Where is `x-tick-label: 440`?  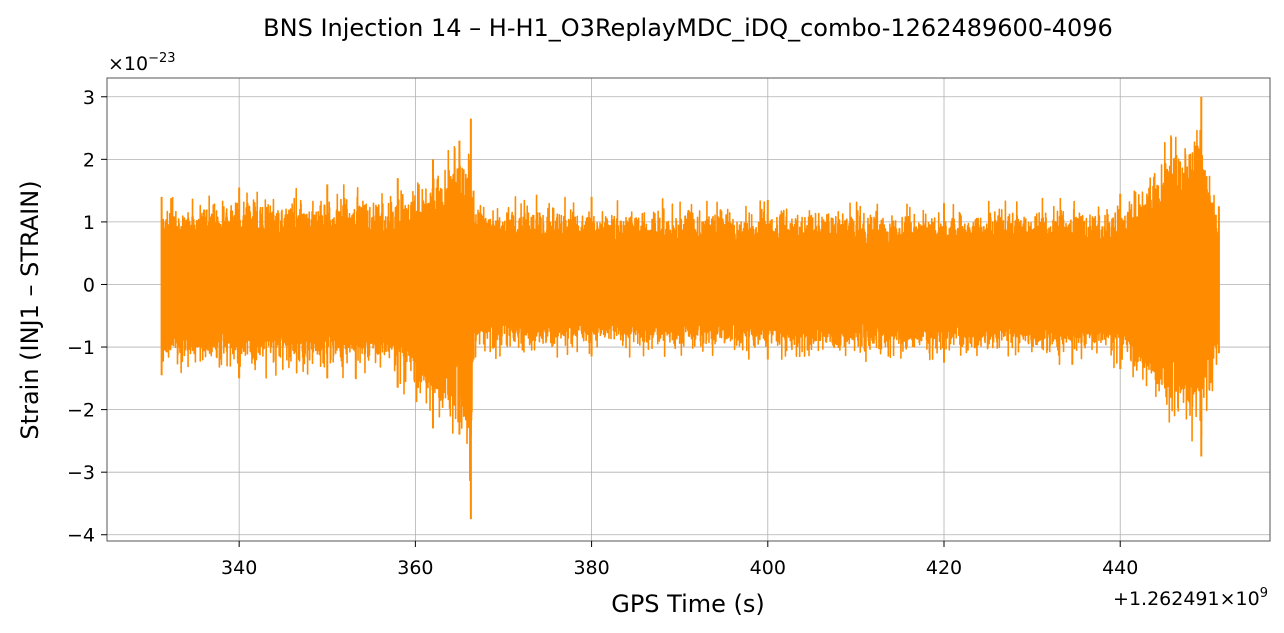 x-tick-label: 440 is located at coordinates (1120, 568).